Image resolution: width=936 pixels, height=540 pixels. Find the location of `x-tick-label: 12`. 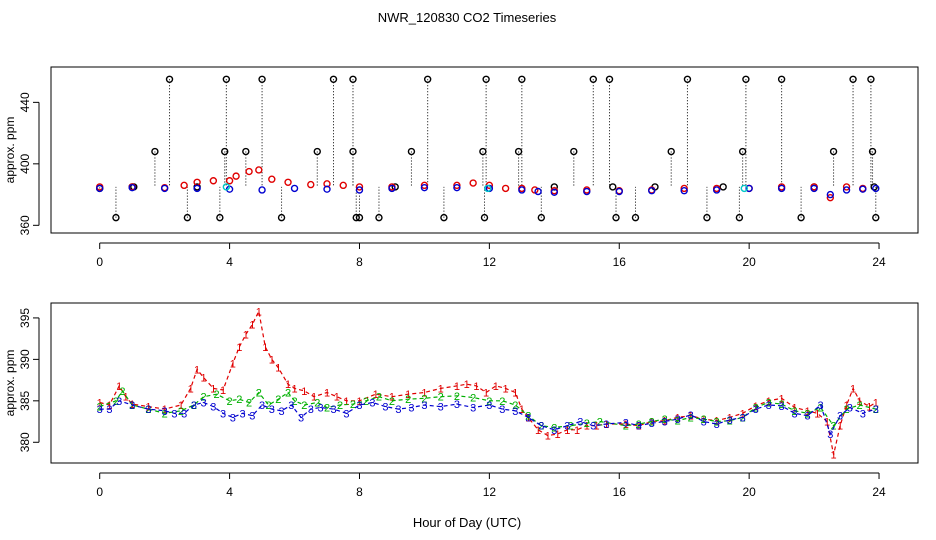

x-tick-label: 12 is located at coordinates (490, 492).